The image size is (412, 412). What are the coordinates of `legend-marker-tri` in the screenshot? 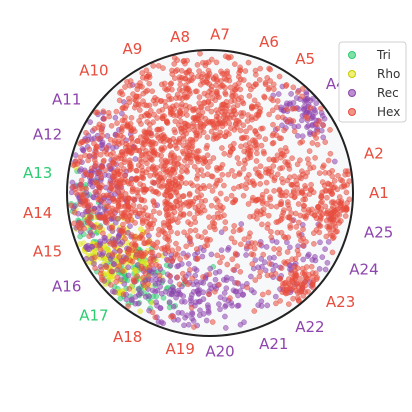 It's located at (352, 55).